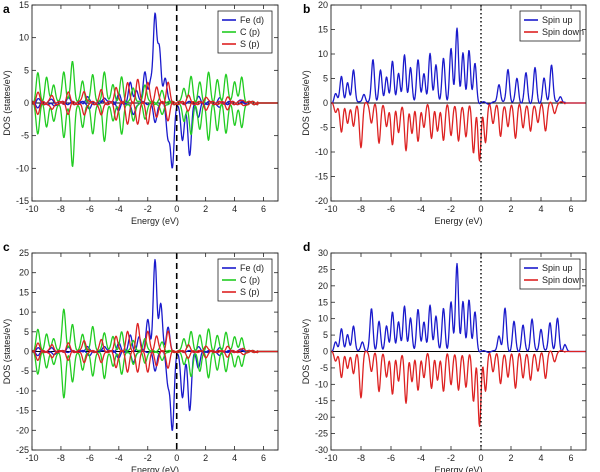 This screenshot has height=472, width=600. What do you see at coordinates (323, 253) in the screenshot?
I see `y-tick-label: 30` at bounding box center [323, 253].